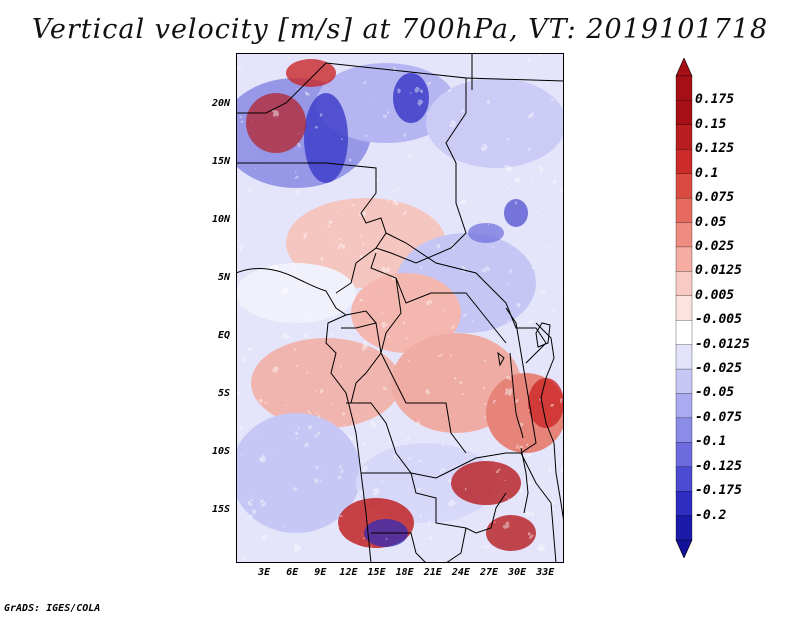 Image resolution: width=800 pixels, height=618 pixels. Describe the element at coordinates (715, 246) in the screenshot. I see `colorbar-level-label: 0.025` at that location.